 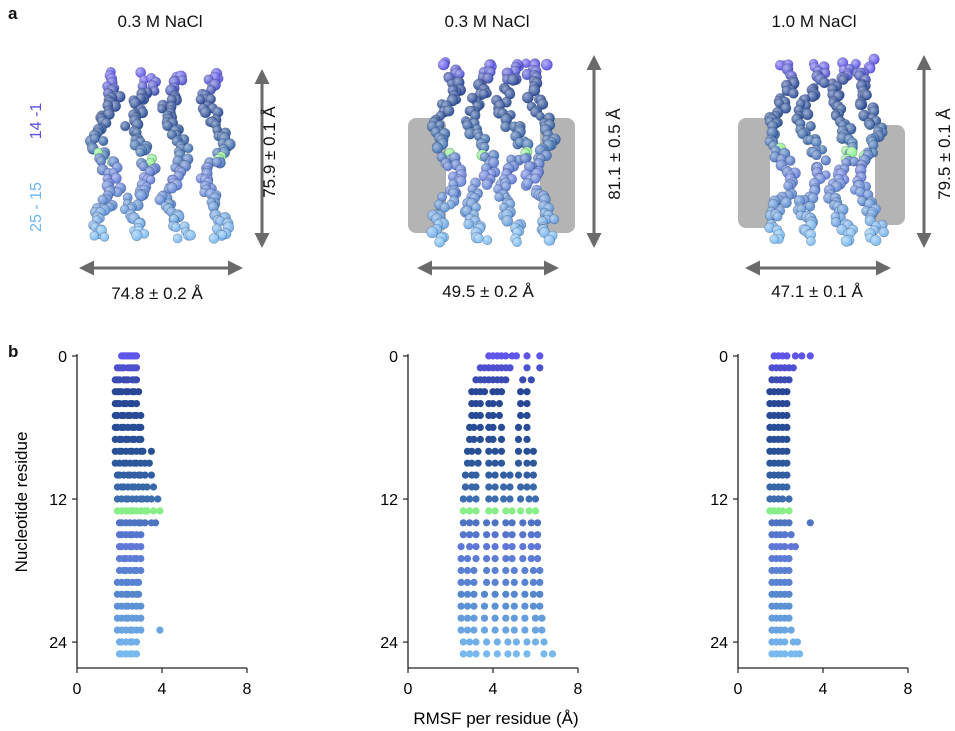 I want to click on x-tick-label: 4, so click(x=162, y=689).